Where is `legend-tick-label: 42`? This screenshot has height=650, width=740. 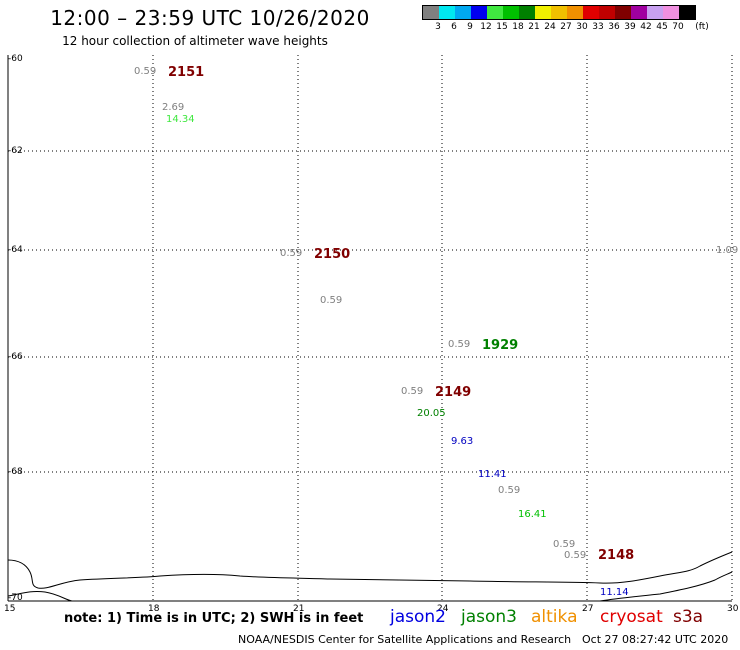
legend-tick-label: 42 is located at coordinates (646, 27).